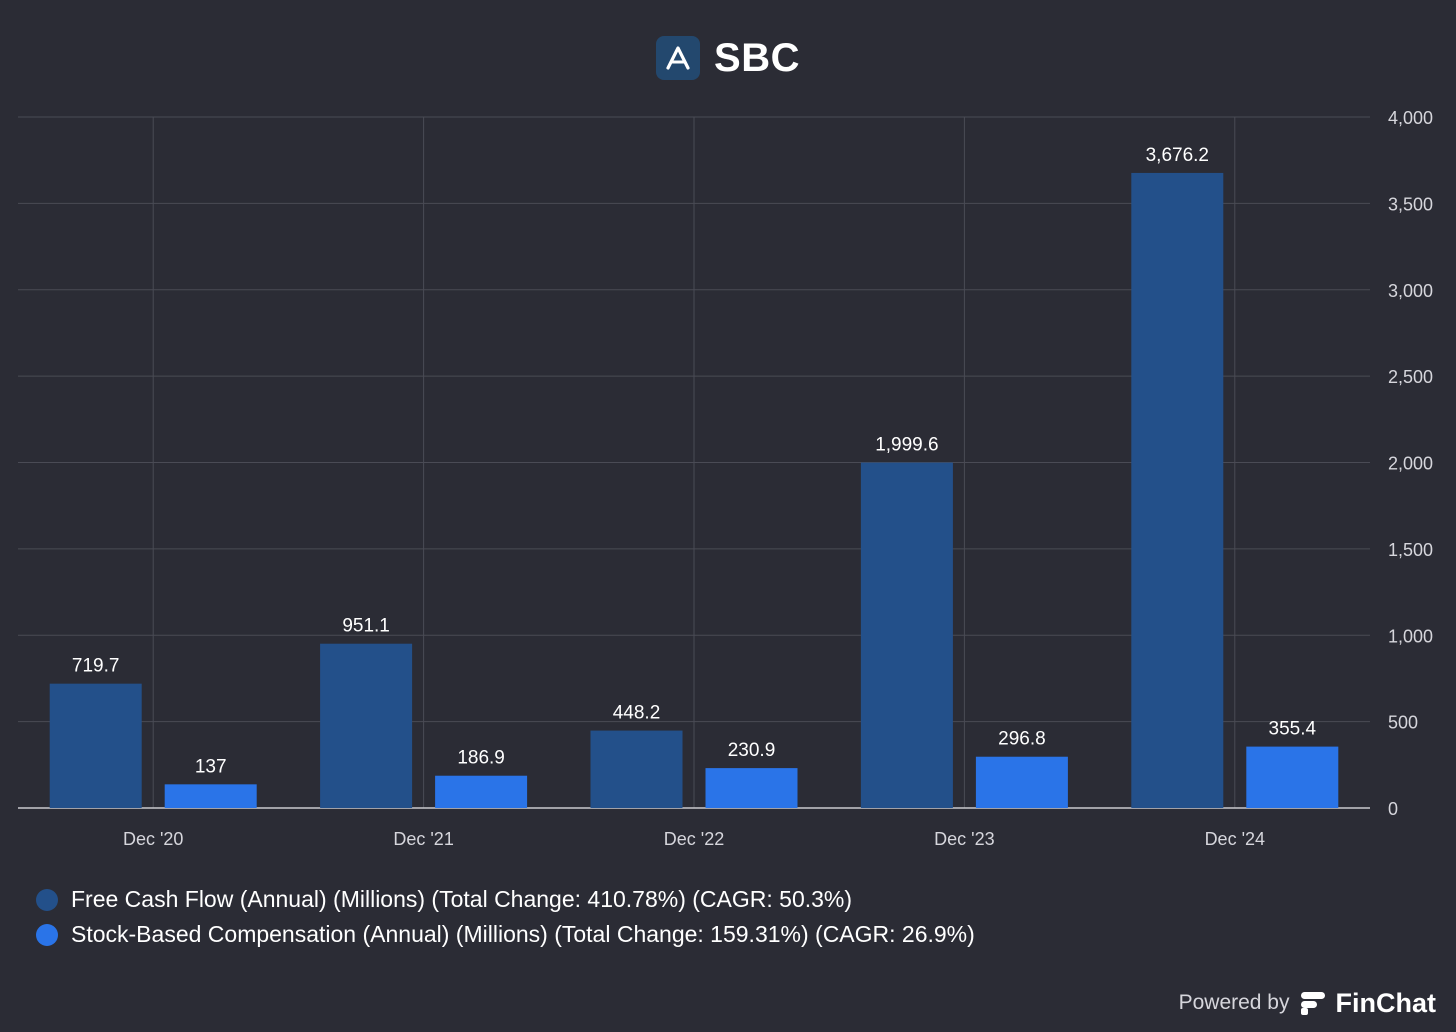 This screenshot has width=1456, height=1032. Describe the element at coordinates (1386, 1002) in the screenshot. I see `finchat-brand-name: FinChat` at that location.